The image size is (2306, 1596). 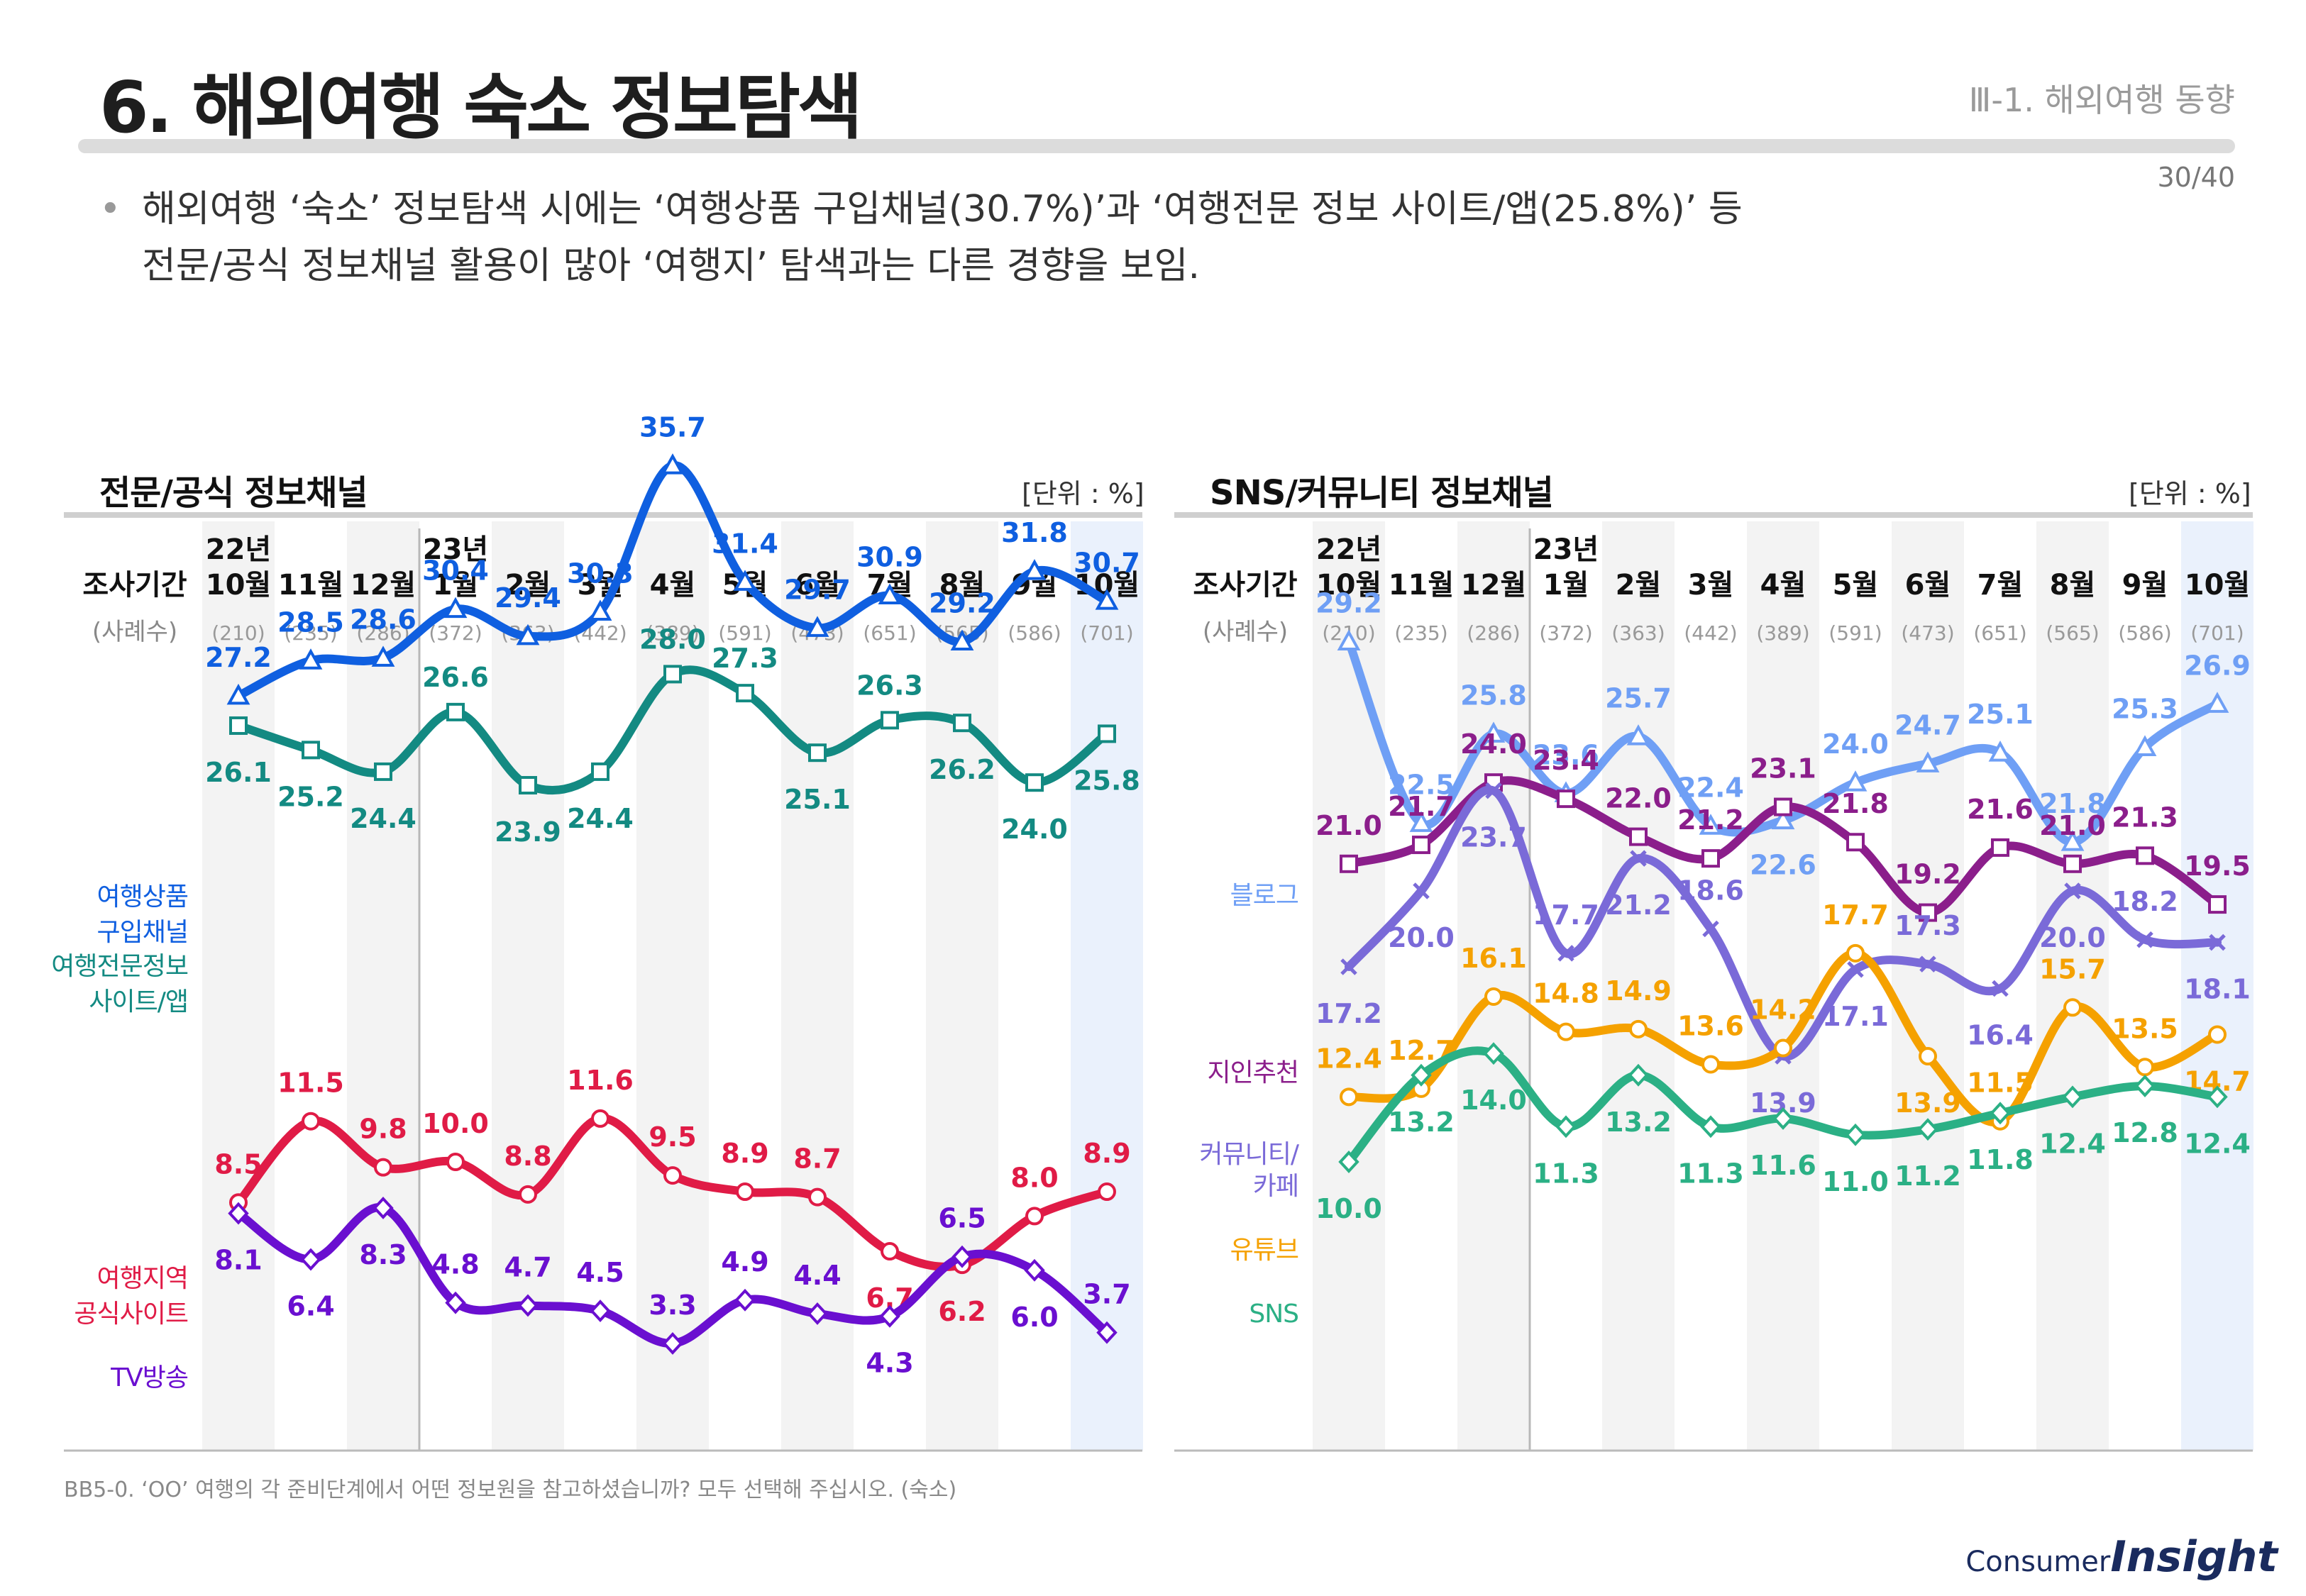 I want to click on data-label: 8.3, so click(x=383, y=1254).